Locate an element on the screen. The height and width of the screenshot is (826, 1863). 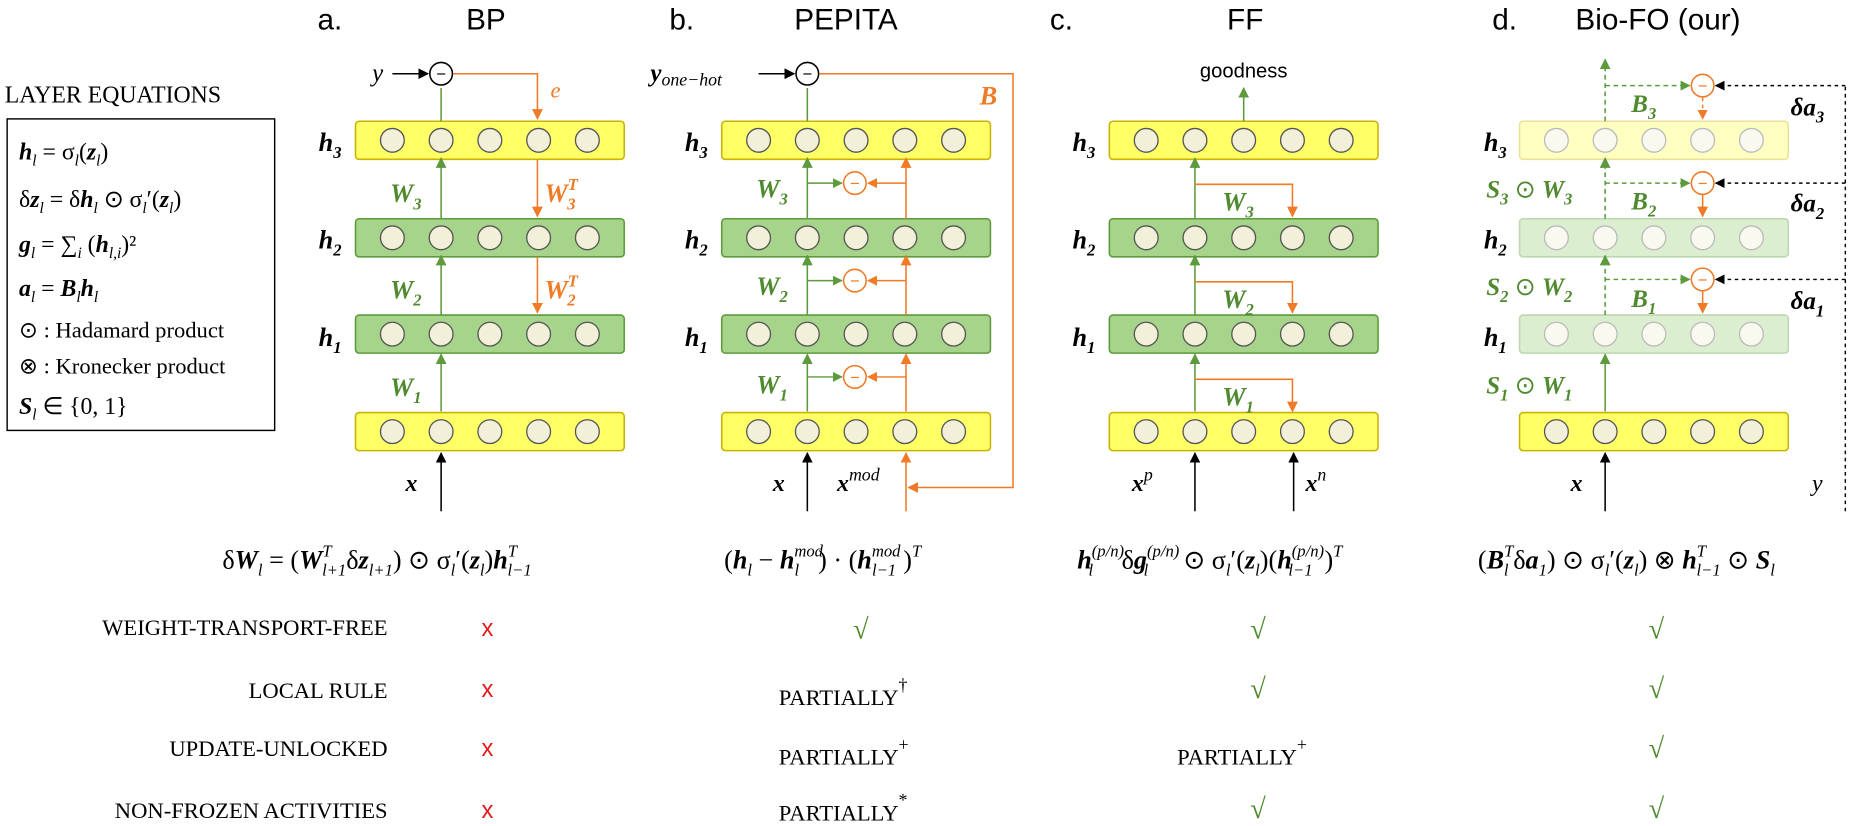
label-w2-ff: W2 is located at coordinates (1238, 302).